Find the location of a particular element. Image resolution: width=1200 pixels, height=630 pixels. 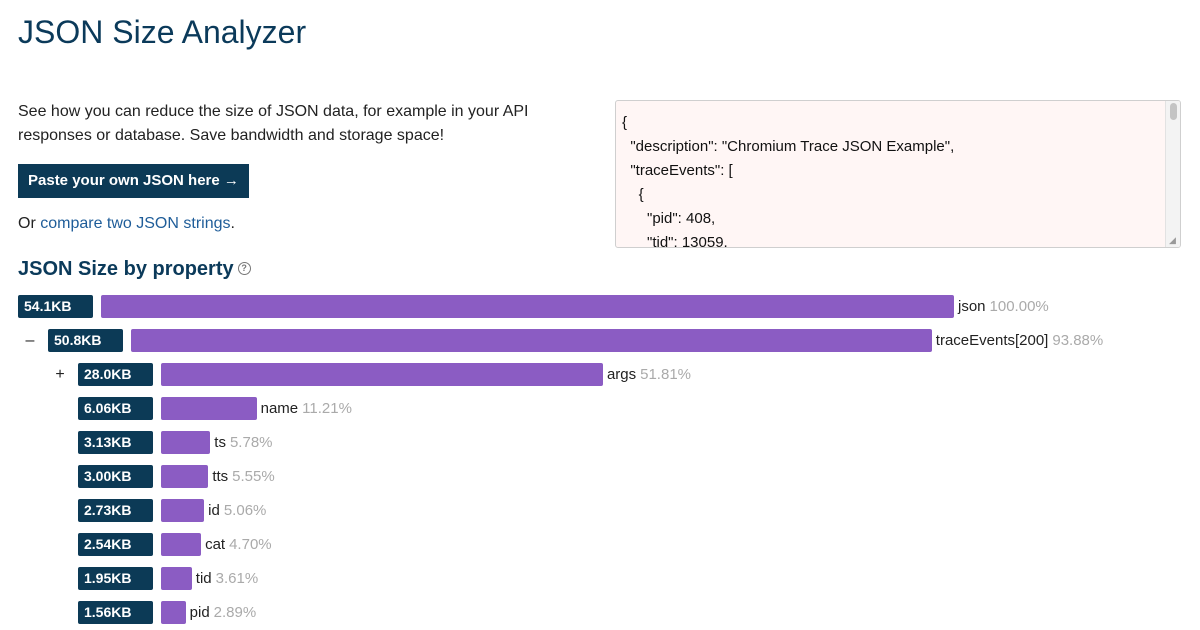

property-percent: 4.70% is located at coordinates (250, 544).